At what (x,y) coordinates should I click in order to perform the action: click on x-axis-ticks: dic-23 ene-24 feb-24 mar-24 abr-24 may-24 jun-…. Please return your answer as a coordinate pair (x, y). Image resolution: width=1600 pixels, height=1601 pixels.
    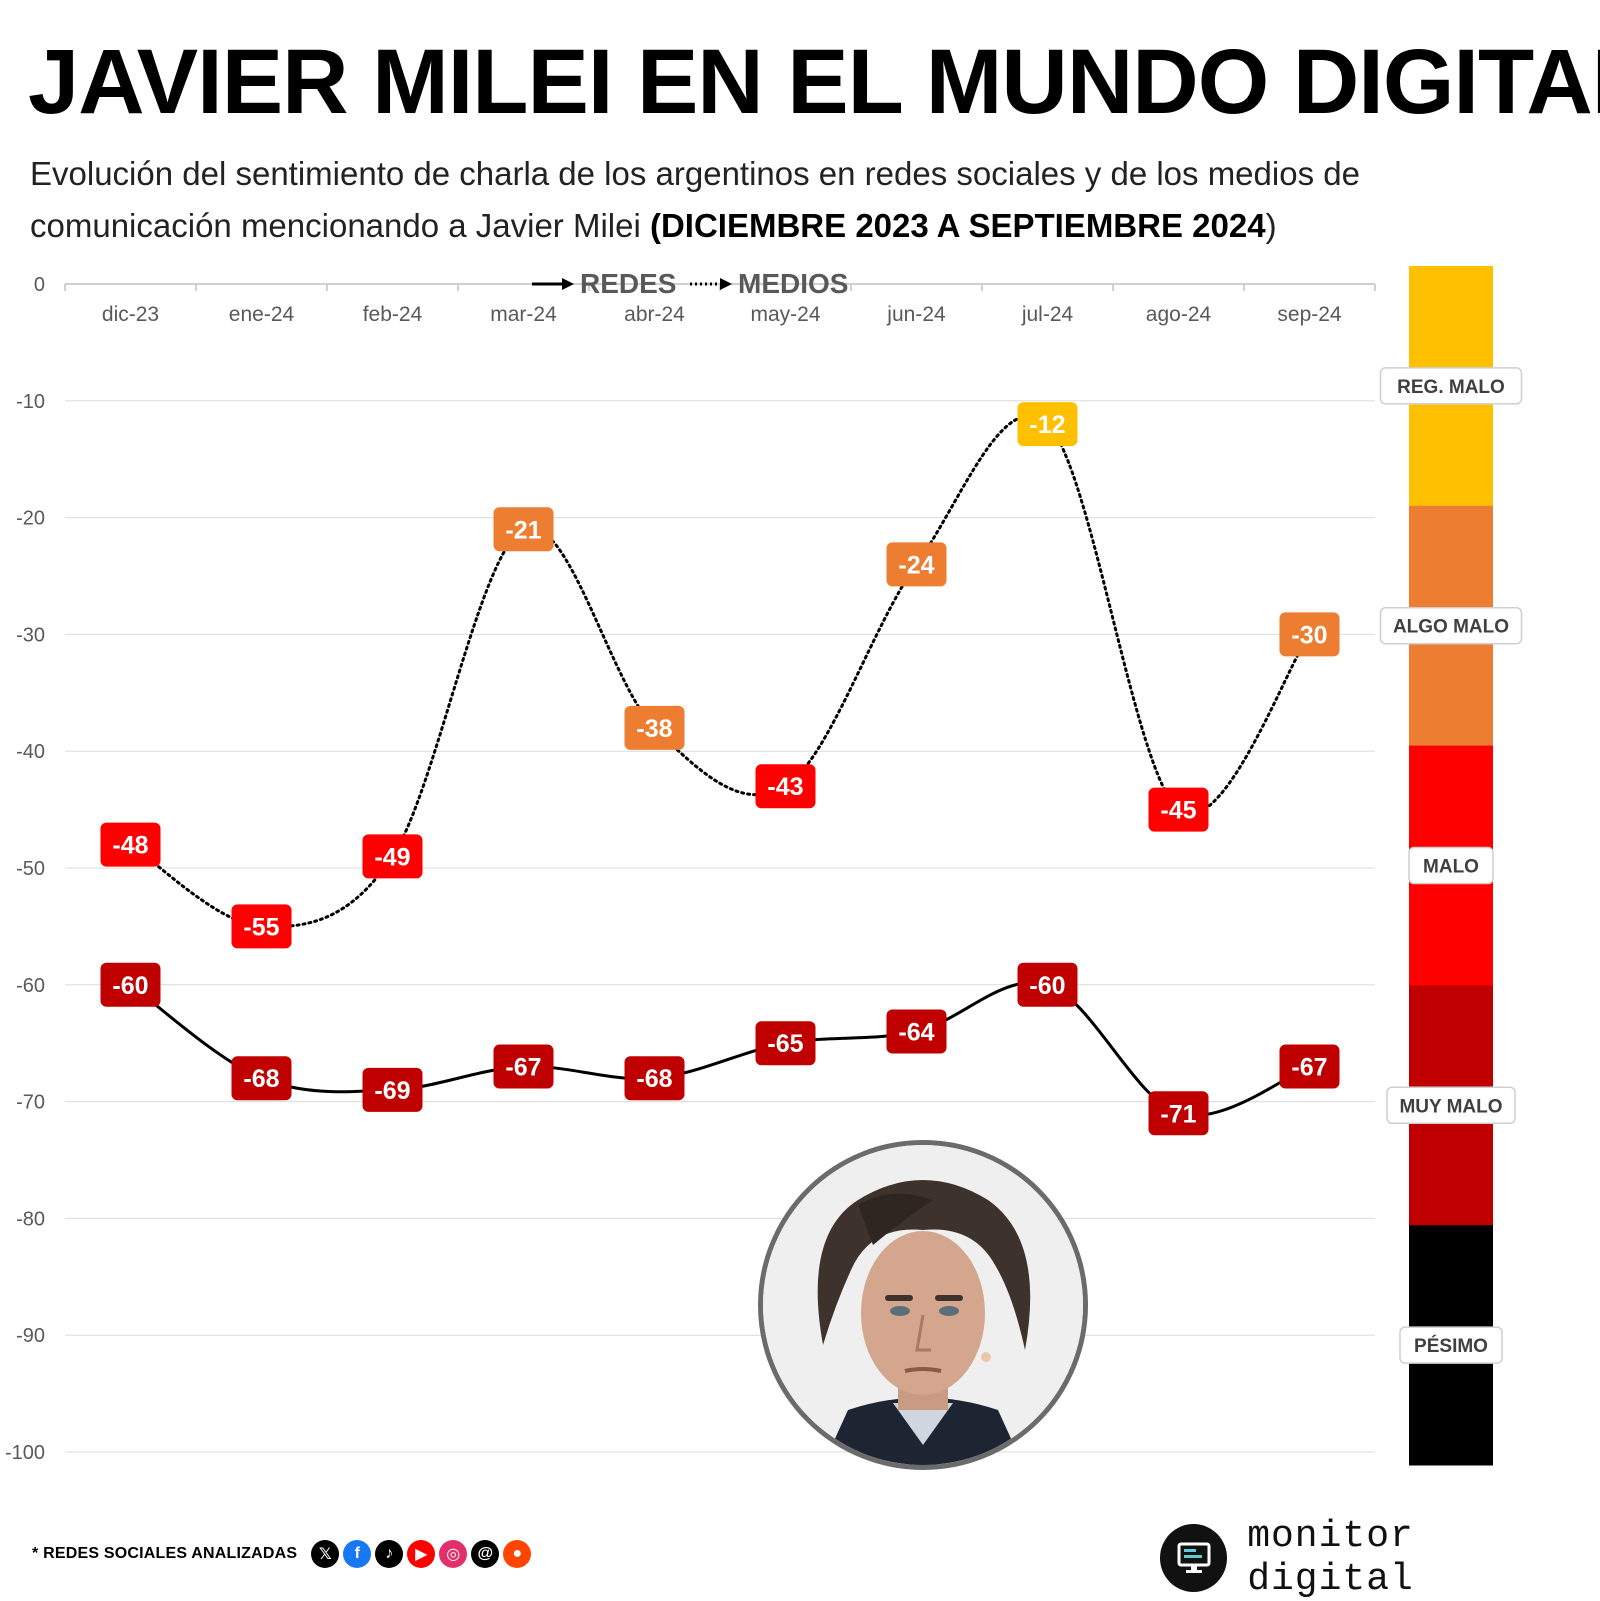
    Looking at the image, I should click on (722, 314).